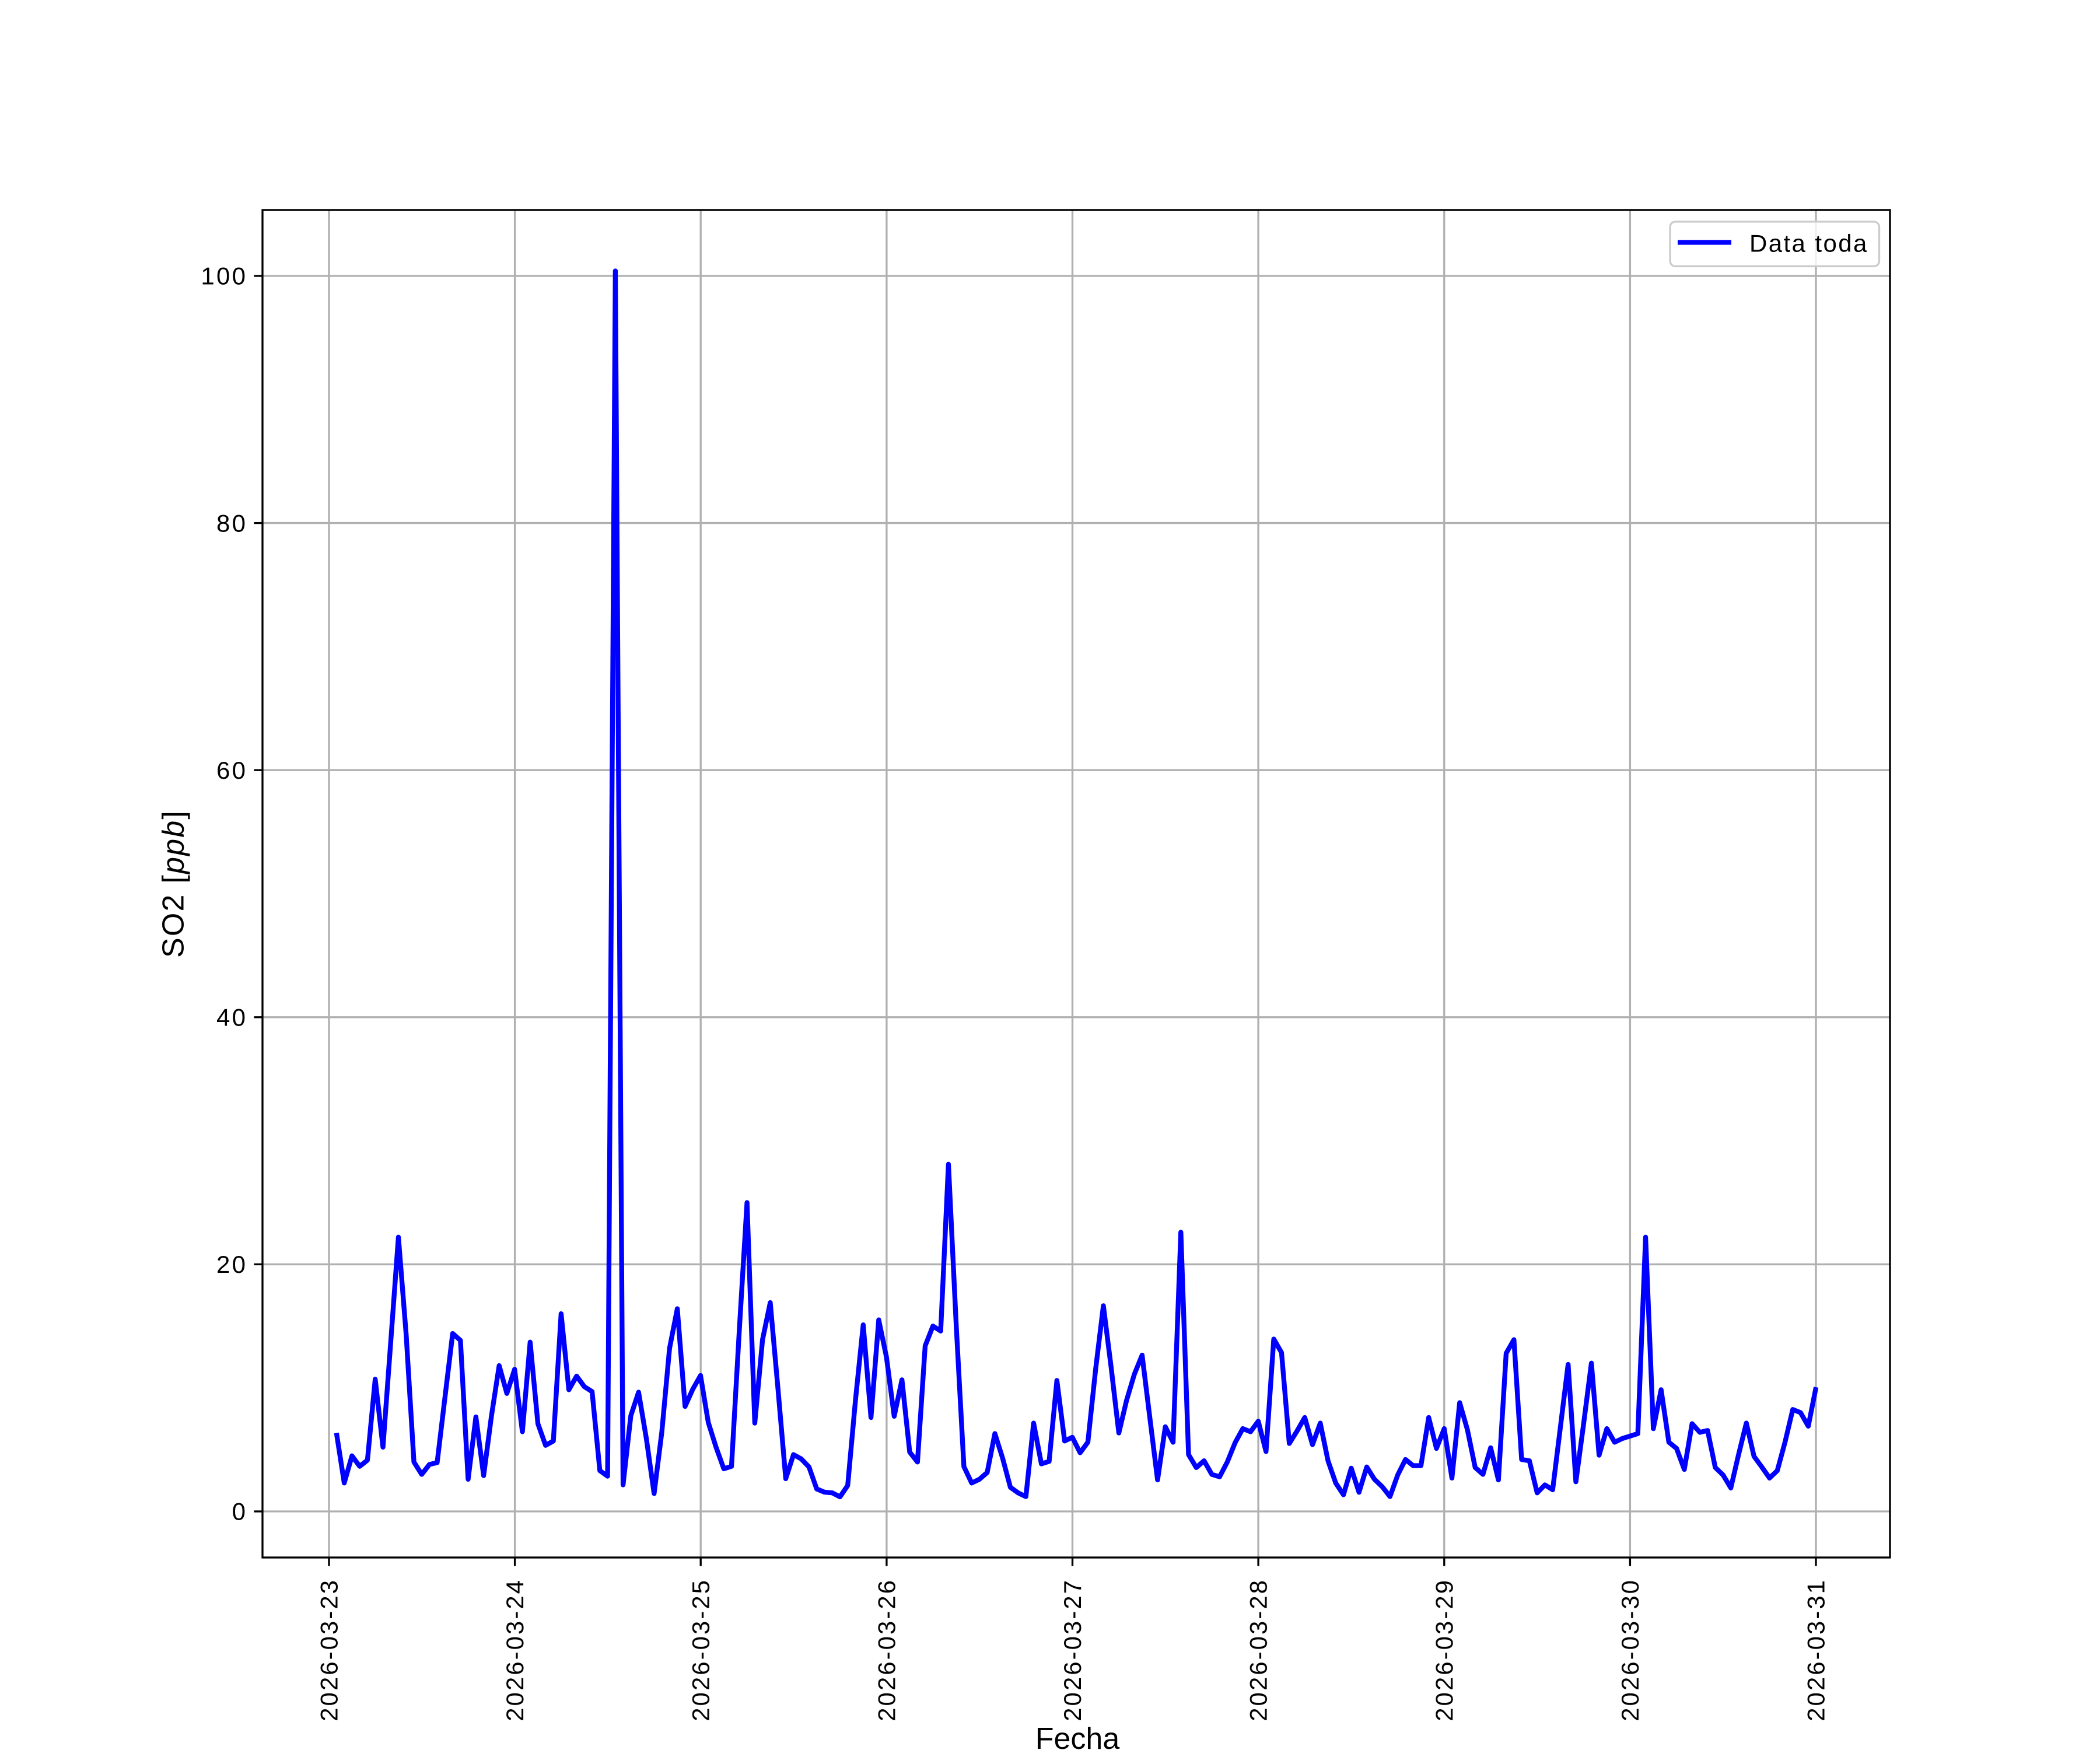 Image resolution: width=2100 pixels, height=1750 pixels. What do you see at coordinates (1817, 1650) in the screenshot?
I see `svg-text: 2026-03-31` at bounding box center [1817, 1650].